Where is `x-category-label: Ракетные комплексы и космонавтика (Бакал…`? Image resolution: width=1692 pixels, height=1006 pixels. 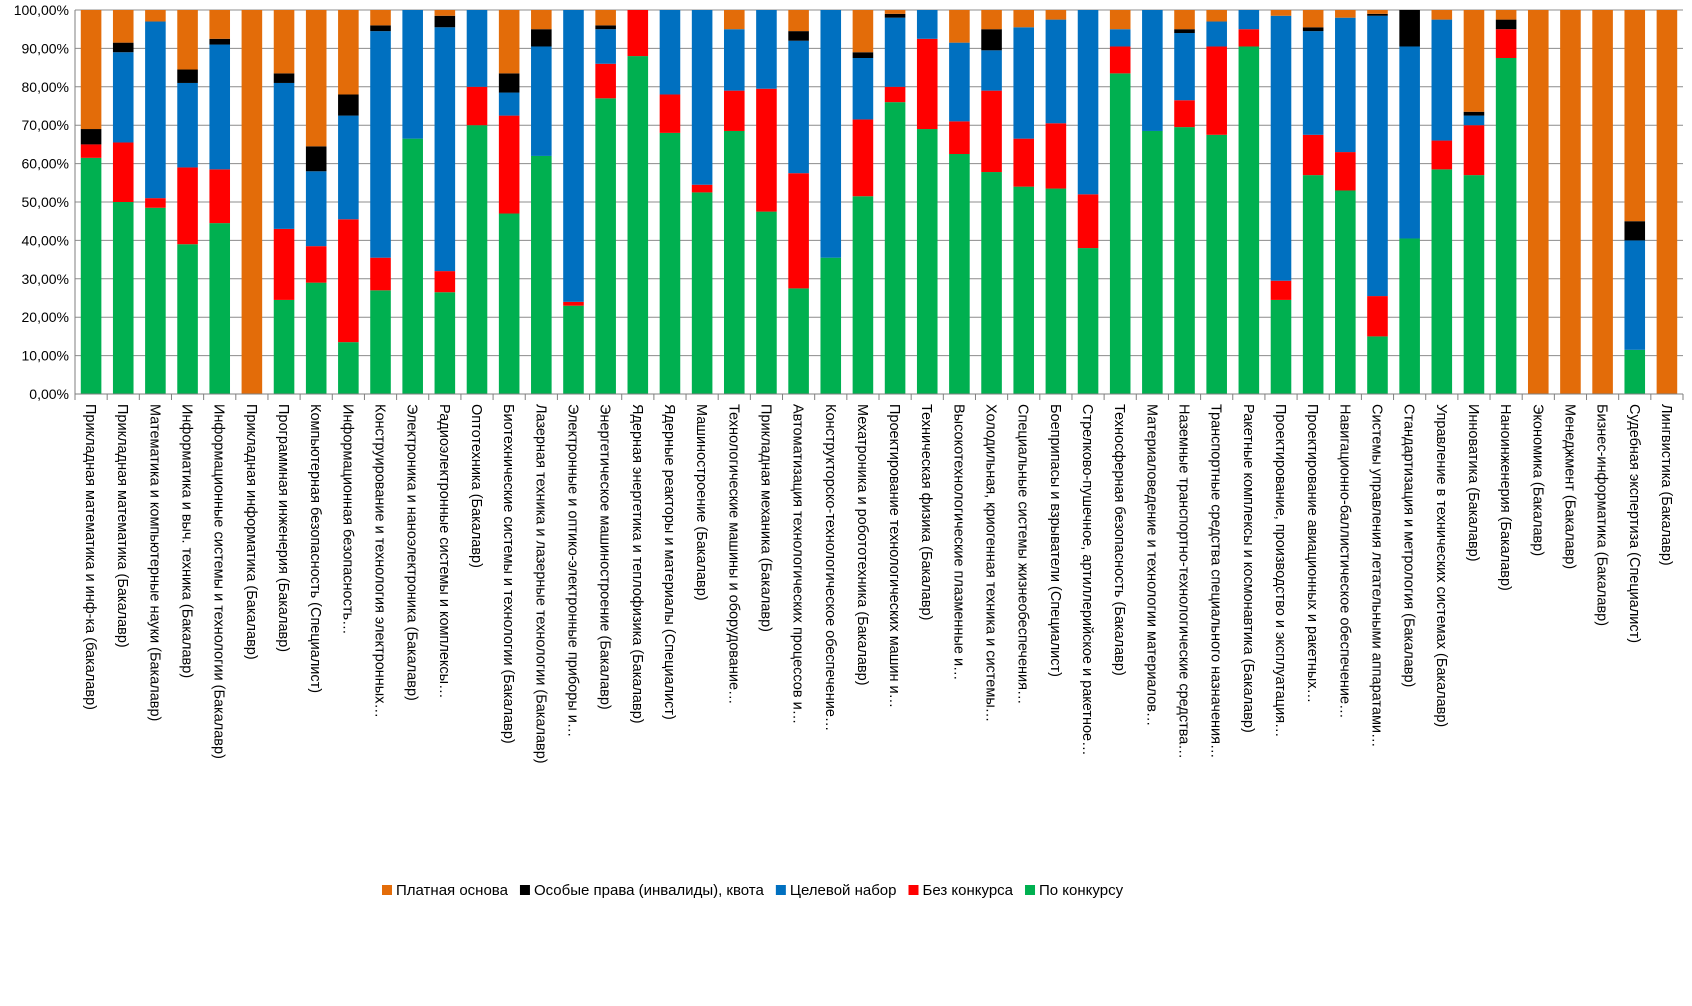 x-category-label: Ракетные комплексы и космонавтика (Бакал… is located at coordinates (1248, 568).